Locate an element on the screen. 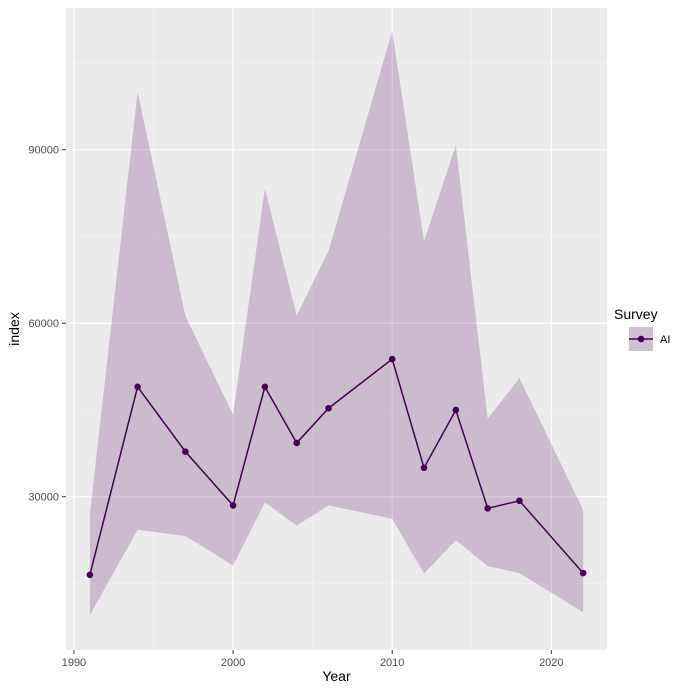 Image resolution: width=681 pixels, height=688 pixels. legend-title: Survey is located at coordinates (636, 314).